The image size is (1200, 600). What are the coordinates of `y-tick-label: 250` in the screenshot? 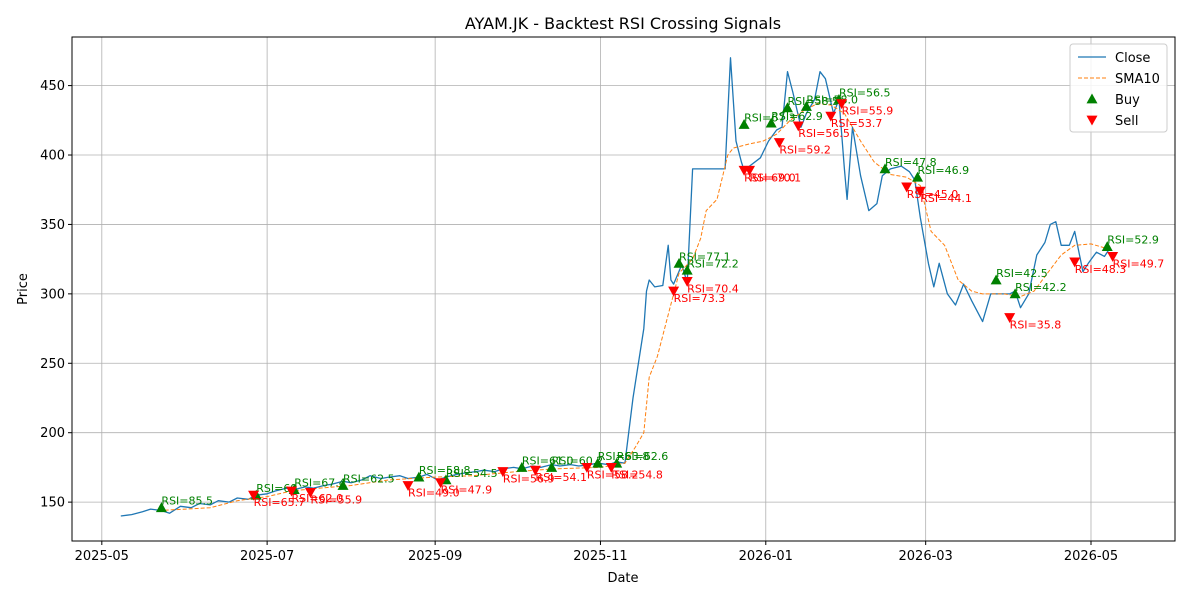 It's located at (52, 364).